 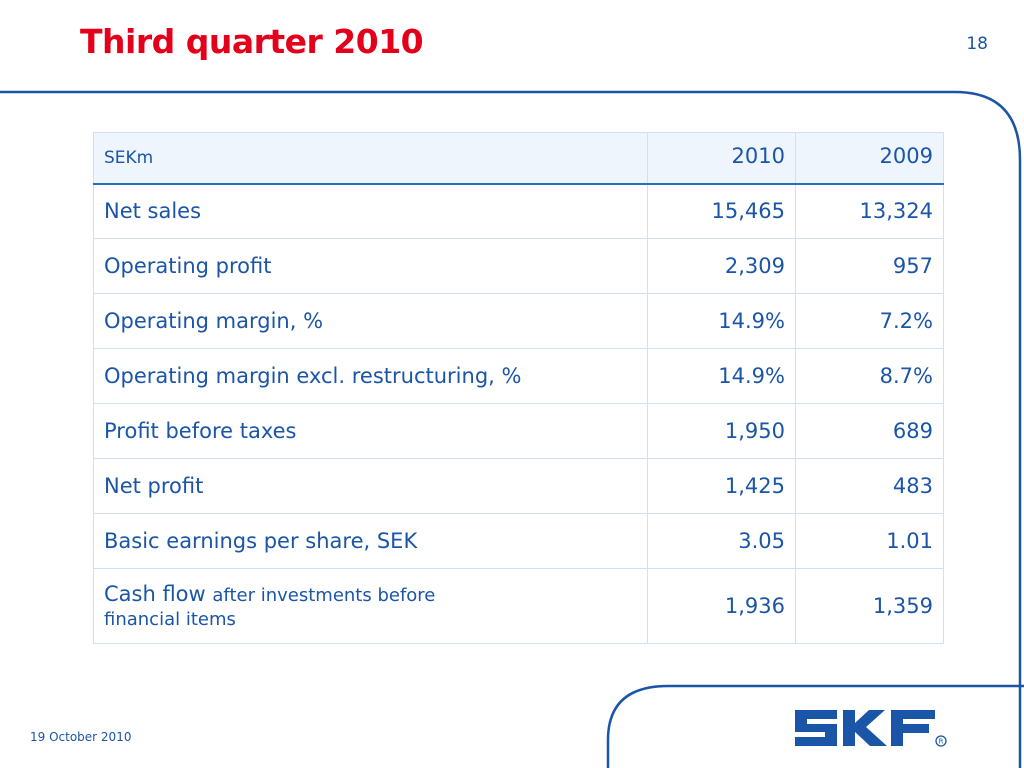 What do you see at coordinates (869, 321) in the screenshot?
I see `value-2009: 7.2%` at bounding box center [869, 321].